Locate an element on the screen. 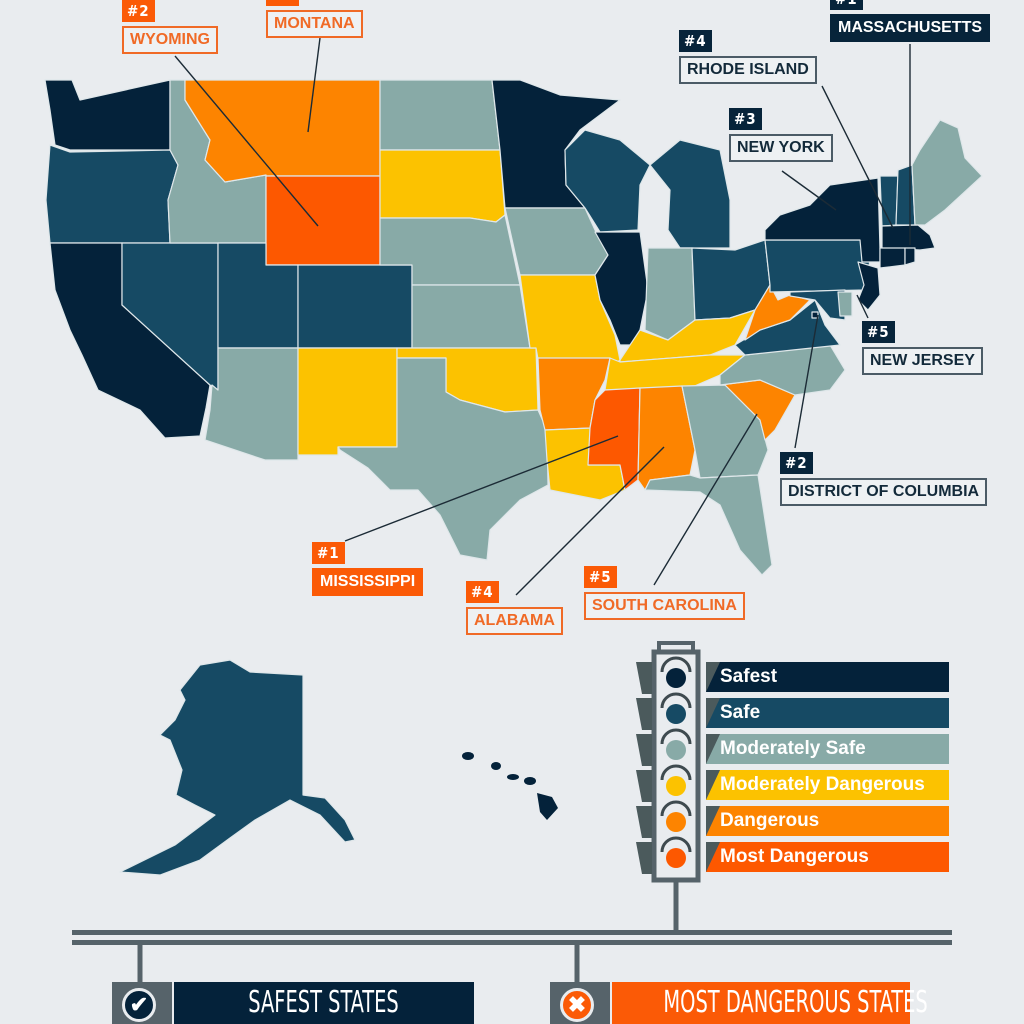 This screenshot has height=1024, width=1024. callout-wyoming: #2 WYOMING is located at coordinates (170, 27).